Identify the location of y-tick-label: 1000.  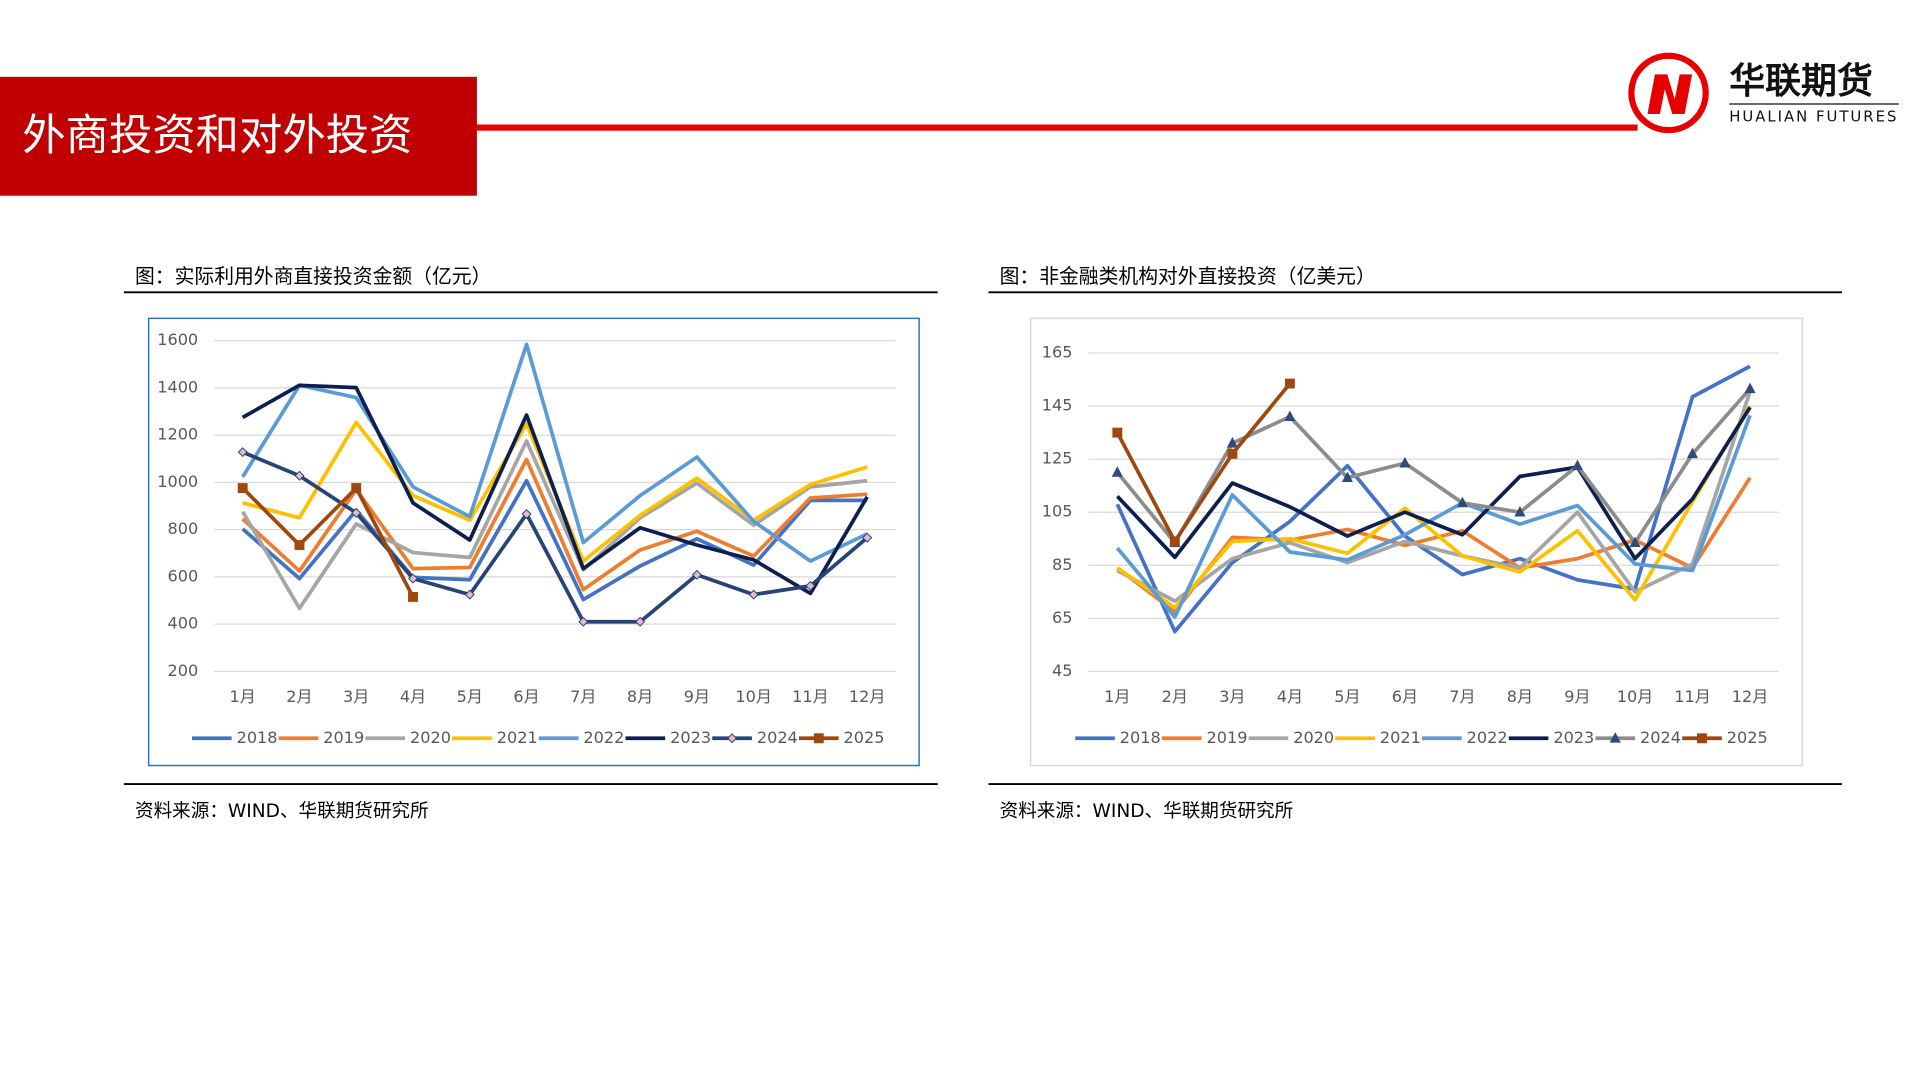
(177, 481).